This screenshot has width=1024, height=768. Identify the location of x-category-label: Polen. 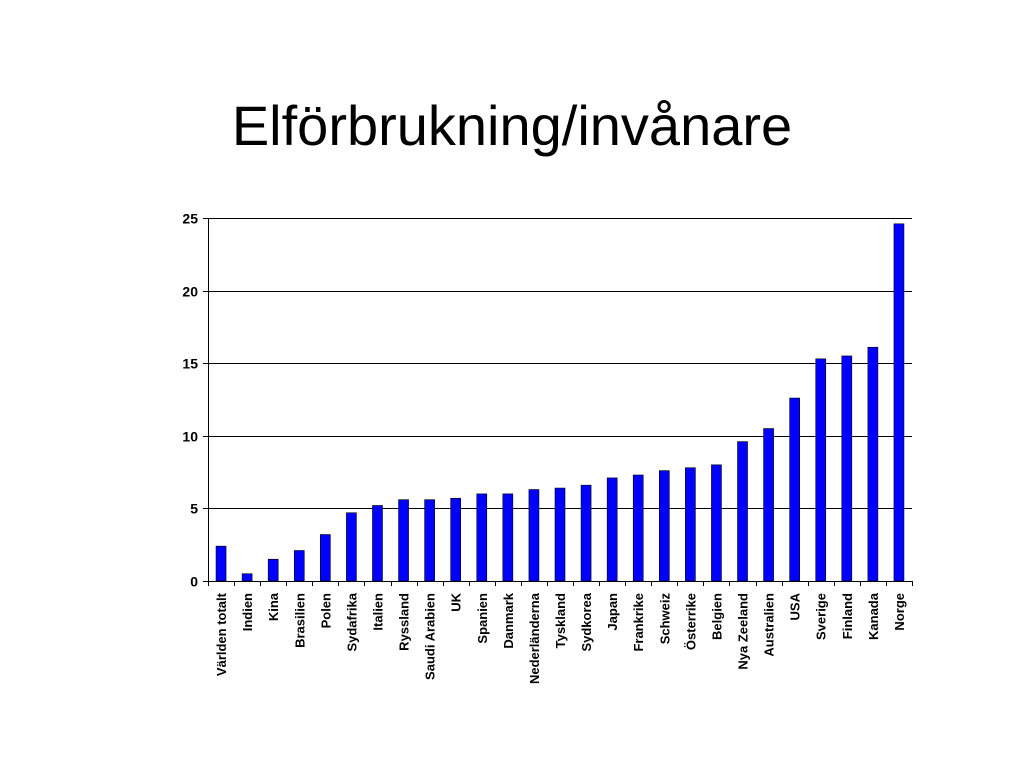
(325, 610).